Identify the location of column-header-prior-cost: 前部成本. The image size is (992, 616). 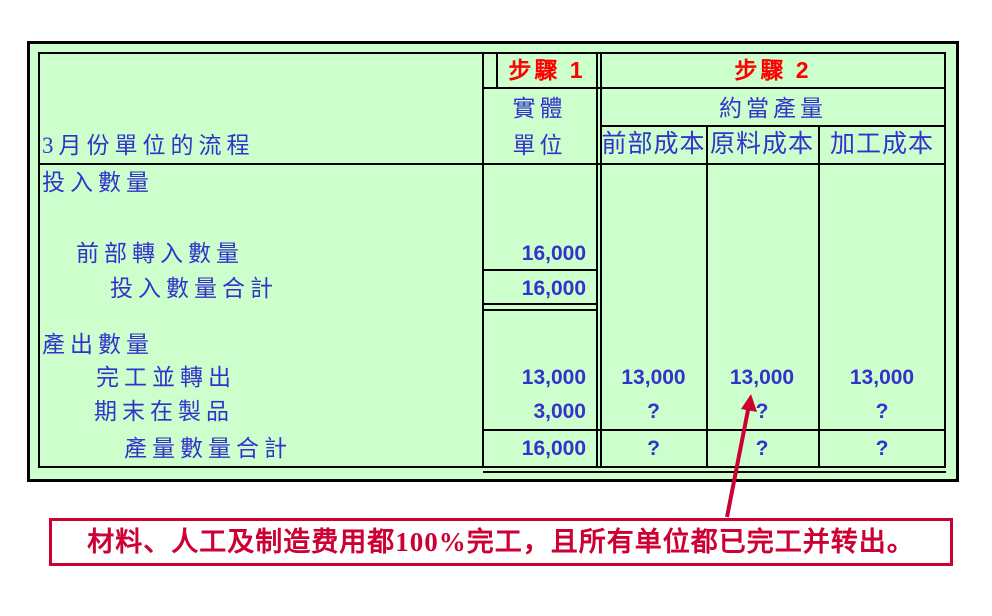
(653, 144).